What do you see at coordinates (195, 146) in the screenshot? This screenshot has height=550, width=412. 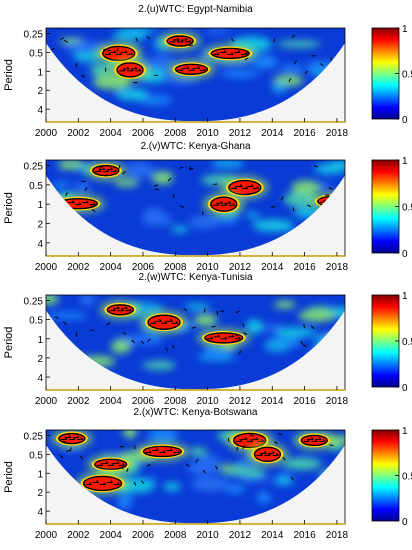 I see `panel-title: 2.(v)WTC: Kenya-Ghana` at bounding box center [195, 146].